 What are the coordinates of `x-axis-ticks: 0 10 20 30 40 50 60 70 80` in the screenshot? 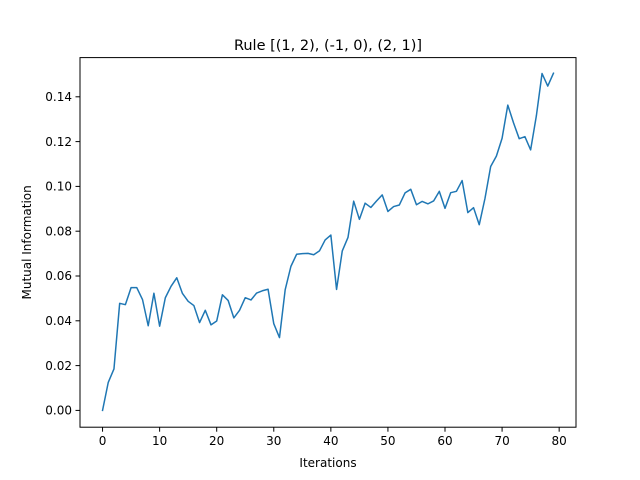 It's located at (333, 437).